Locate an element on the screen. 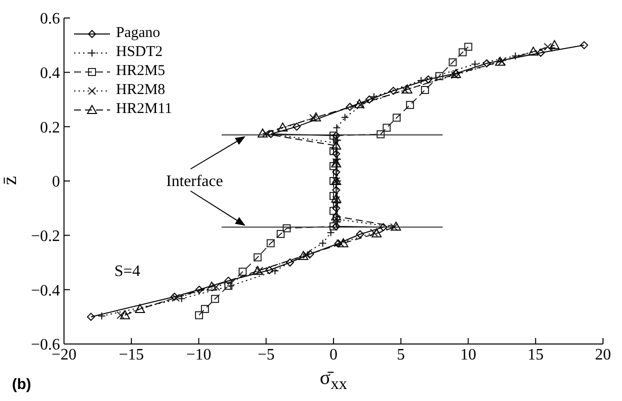 This screenshot has width=622, height=401. legend-label: HR2M5 is located at coordinates (141, 71).